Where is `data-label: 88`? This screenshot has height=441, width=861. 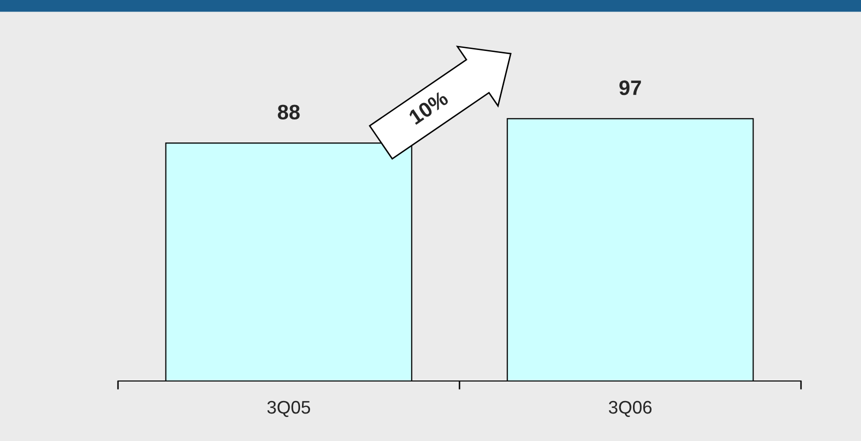 data-label: 88 is located at coordinates (289, 112).